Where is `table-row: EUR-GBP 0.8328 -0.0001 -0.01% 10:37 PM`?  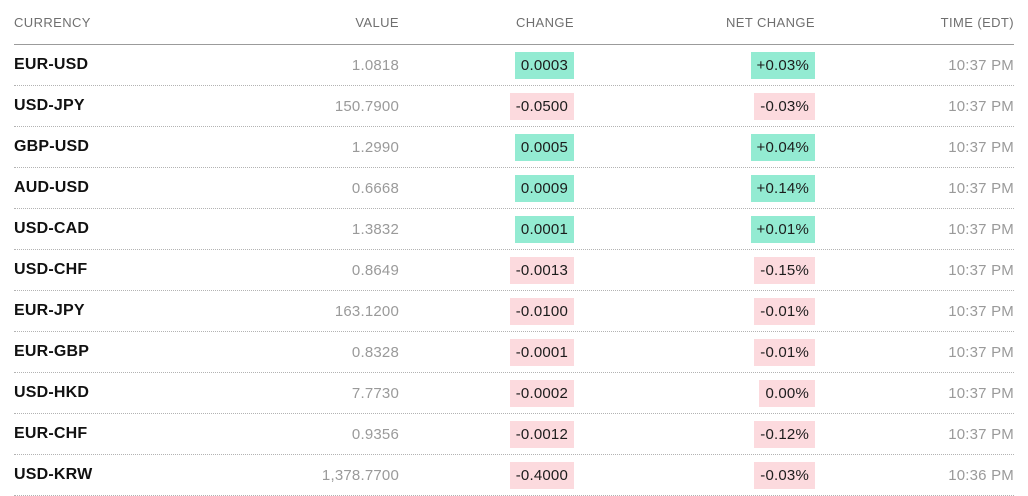
table-row: EUR-GBP 0.8328 -0.0001 -0.01% 10:37 PM is located at coordinates (514, 352).